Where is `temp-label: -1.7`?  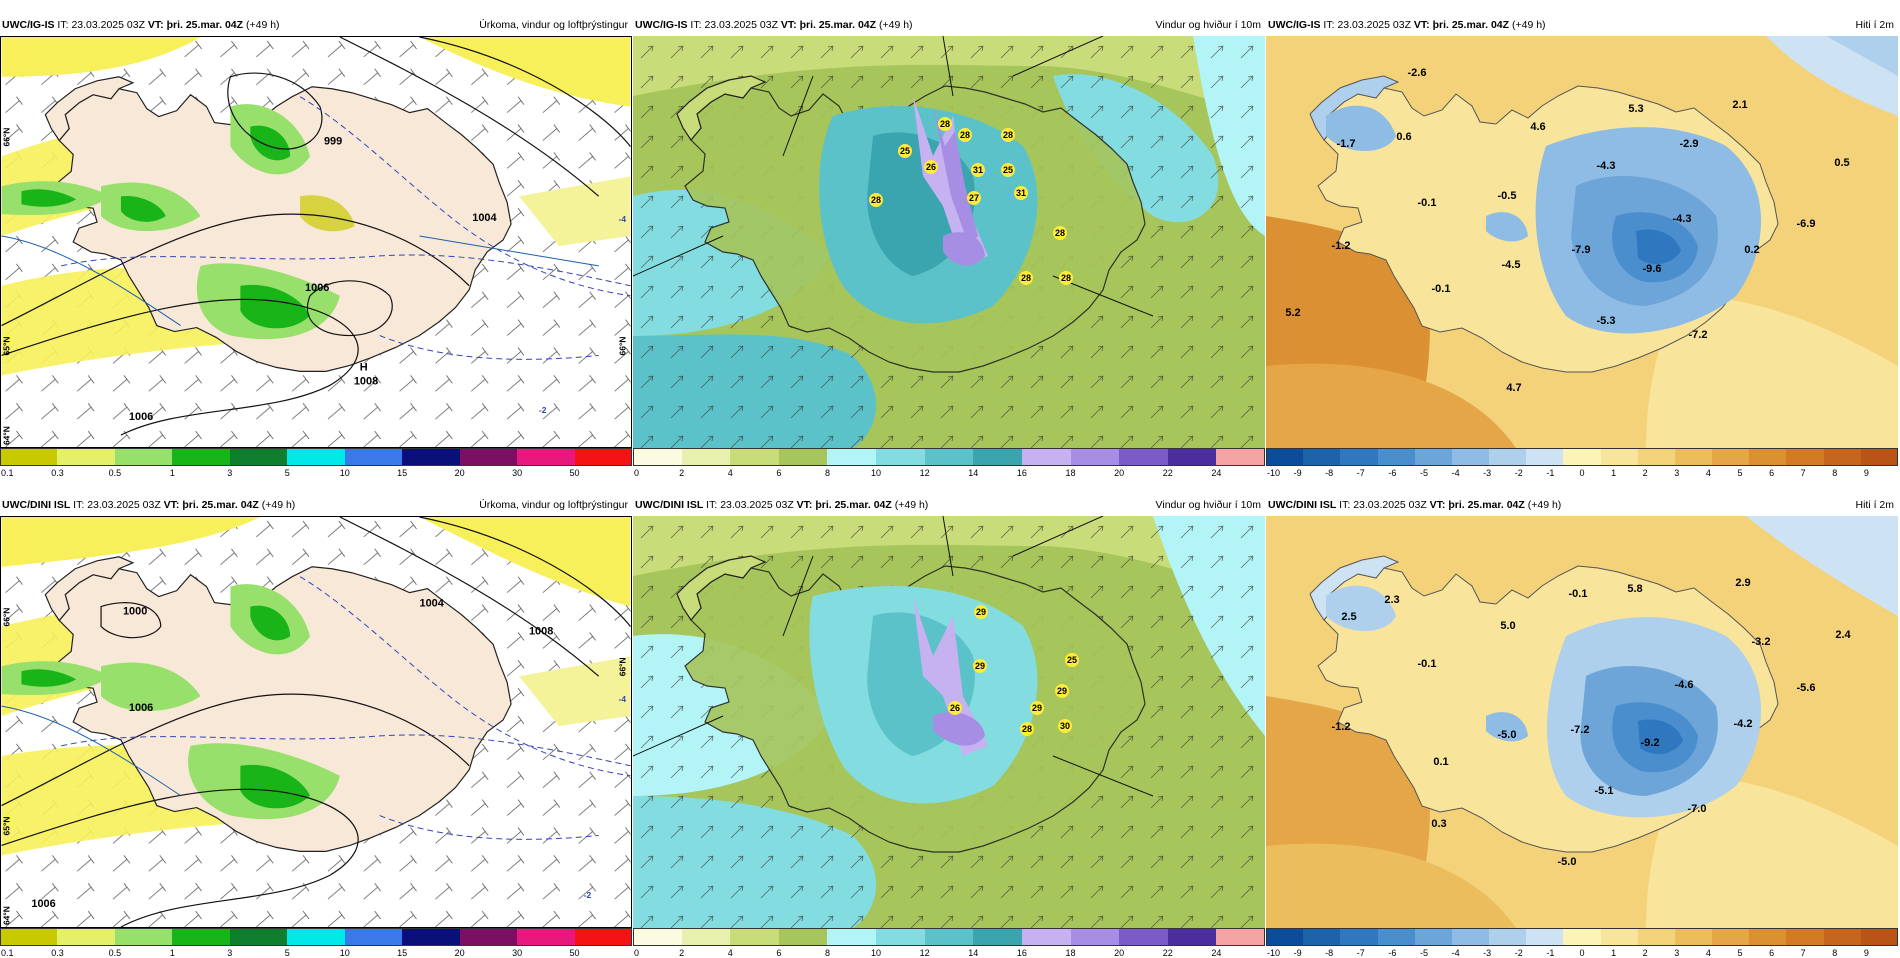 temp-label: -1.7 is located at coordinates (1346, 144).